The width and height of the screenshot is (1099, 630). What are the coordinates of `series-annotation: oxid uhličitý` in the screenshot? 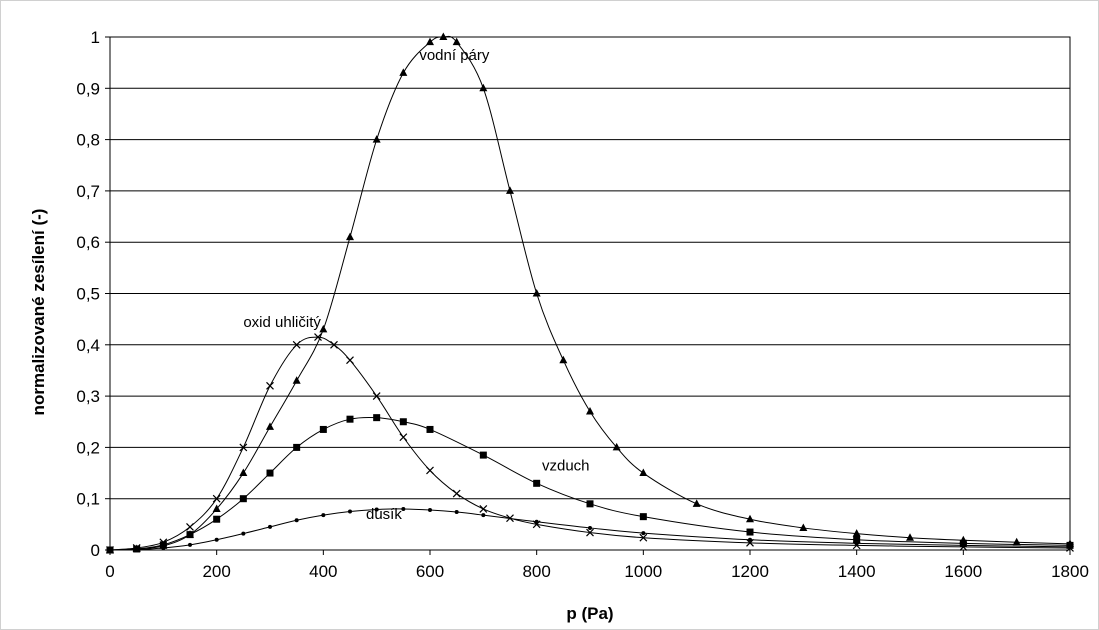 It's located at (282, 322).